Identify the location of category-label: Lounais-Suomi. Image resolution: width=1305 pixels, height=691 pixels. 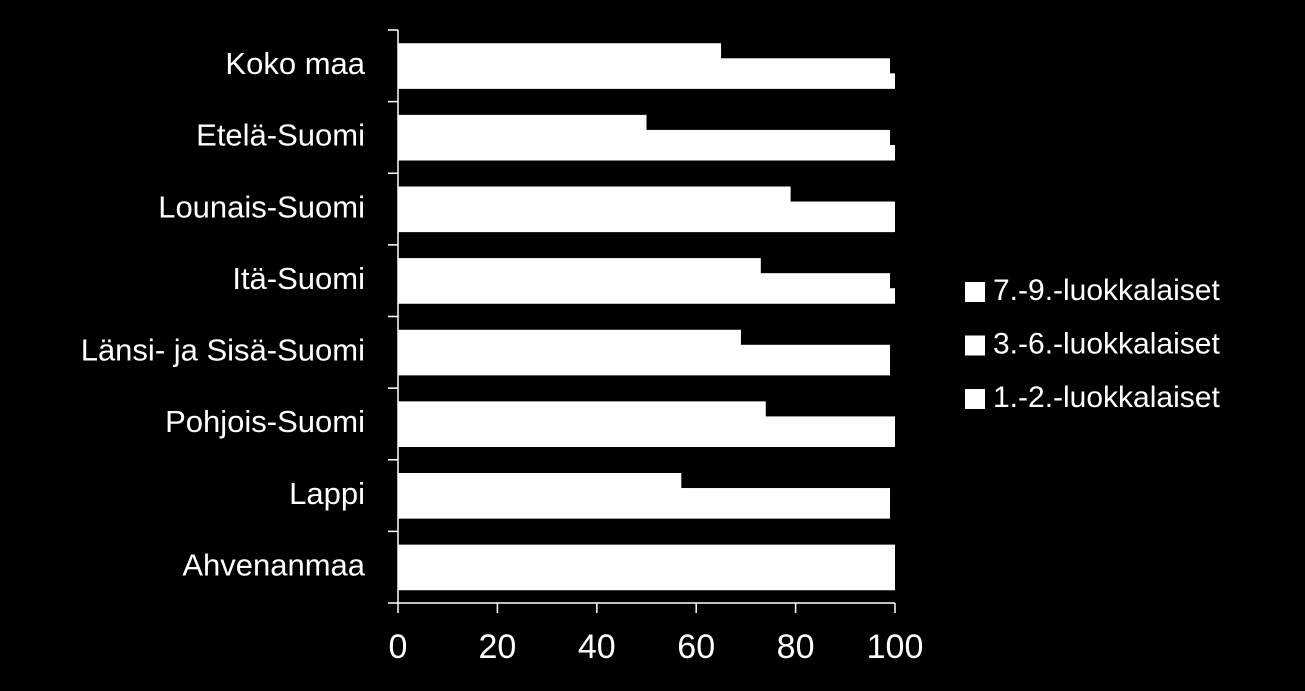
(261, 206).